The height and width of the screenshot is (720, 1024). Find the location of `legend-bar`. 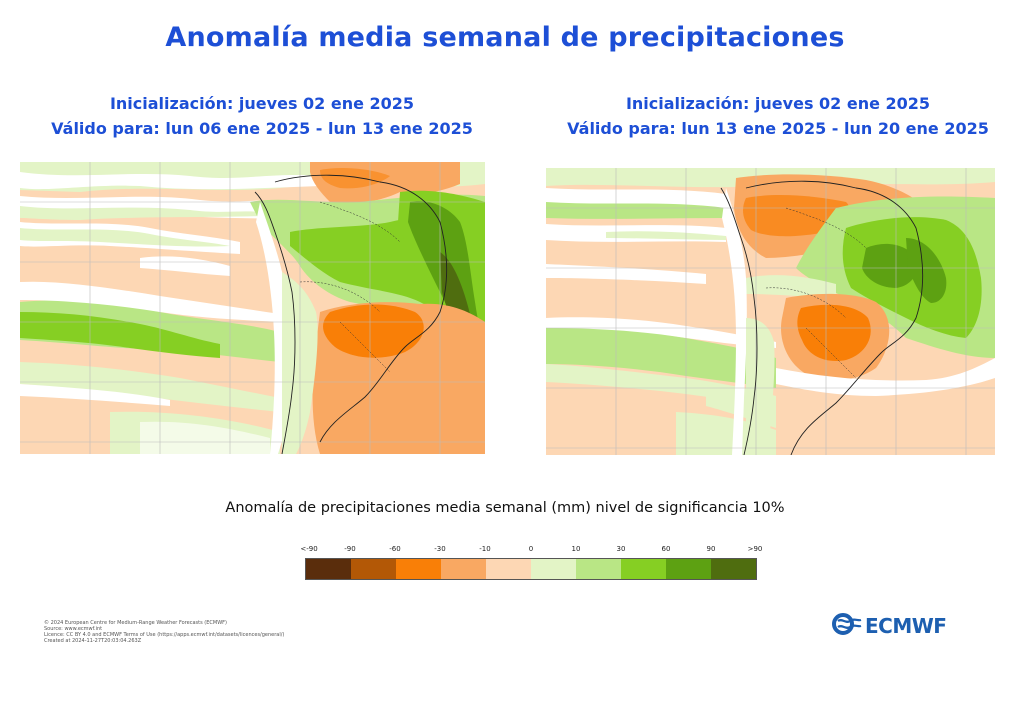

legend-bar is located at coordinates (531, 569).